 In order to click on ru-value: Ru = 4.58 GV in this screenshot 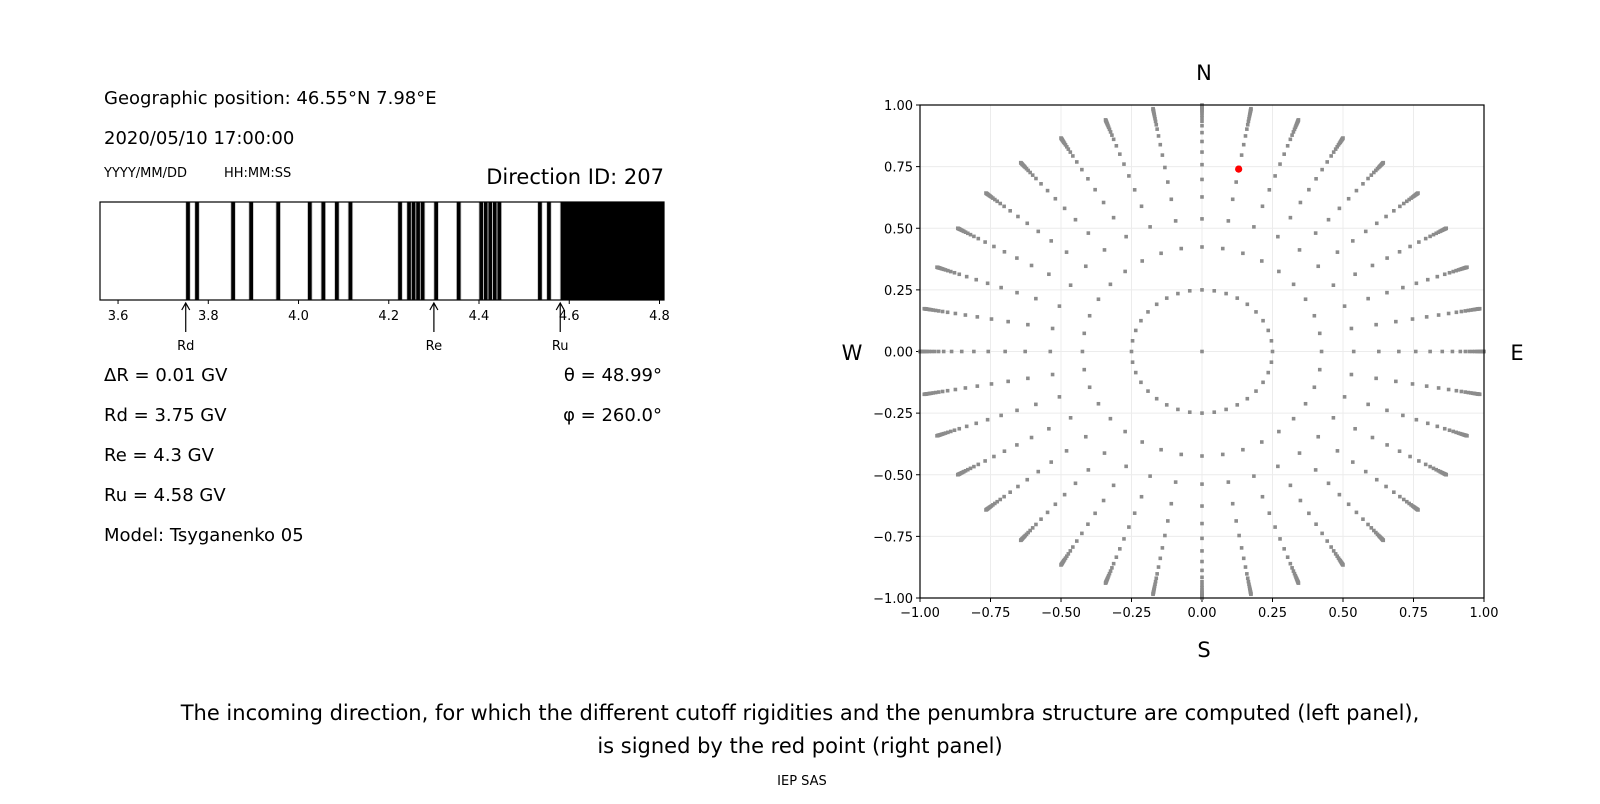, I will do `click(165, 495)`.